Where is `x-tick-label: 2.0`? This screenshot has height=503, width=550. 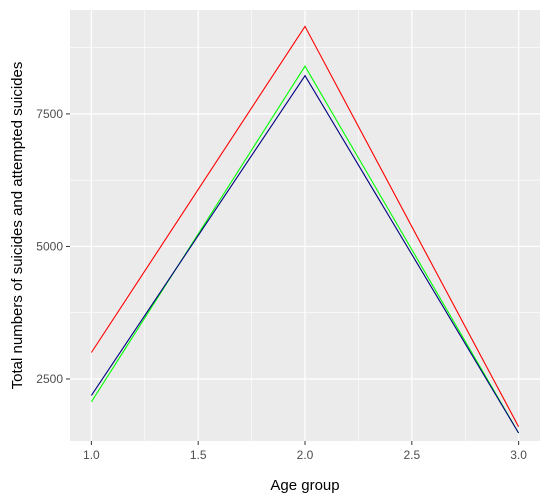 x-tick-label: 2.0 is located at coordinates (305, 455).